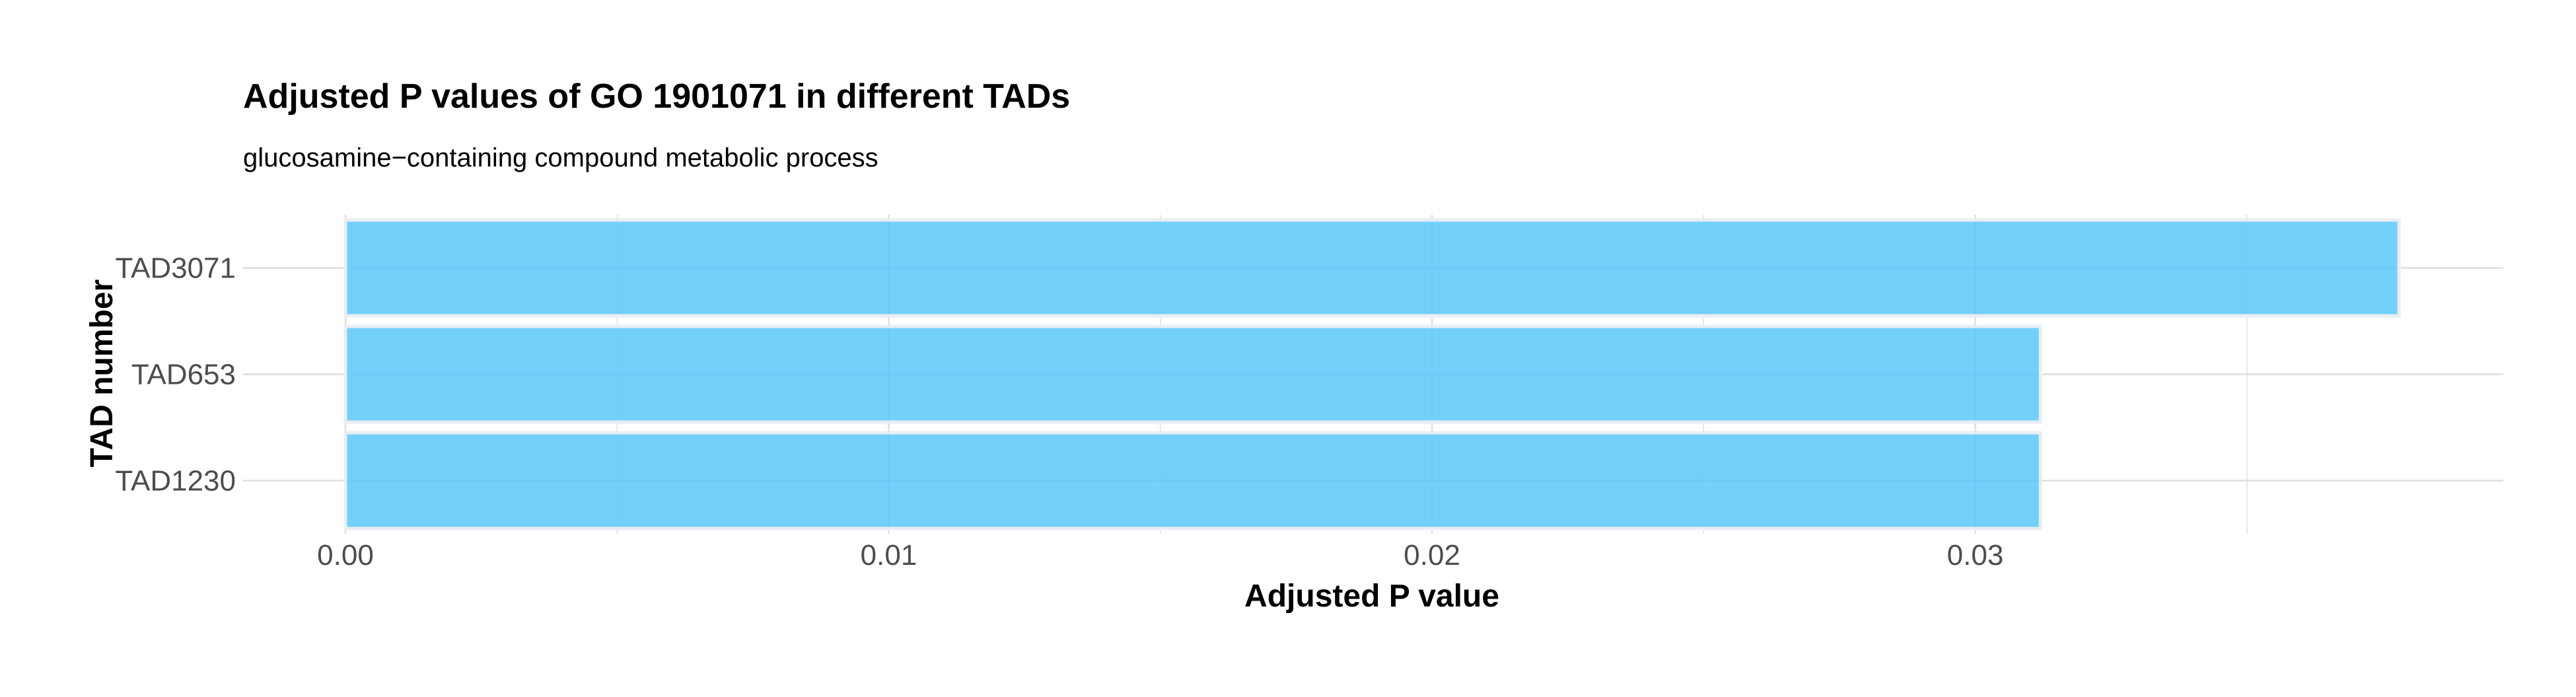 The width and height of the screenshot is (2576, 697). What do you see at coordinates (345, 555) in the screenshot?
I see `x-tick-label: 0.00` at bounding box center [345, 555].